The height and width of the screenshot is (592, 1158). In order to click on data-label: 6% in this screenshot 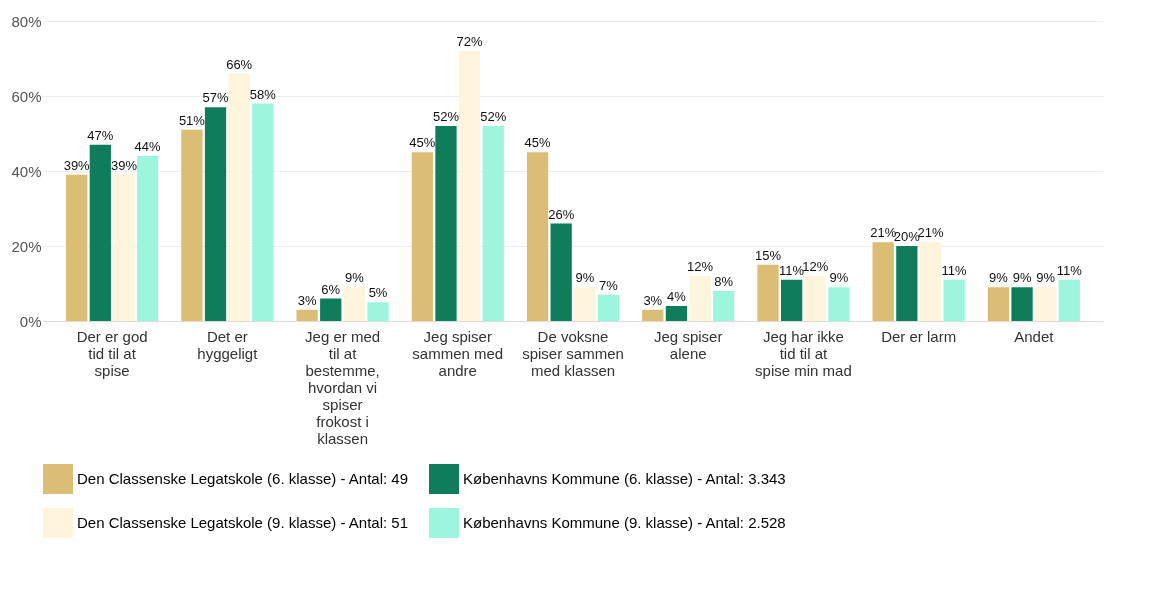, I will do `click(331, 289)`.